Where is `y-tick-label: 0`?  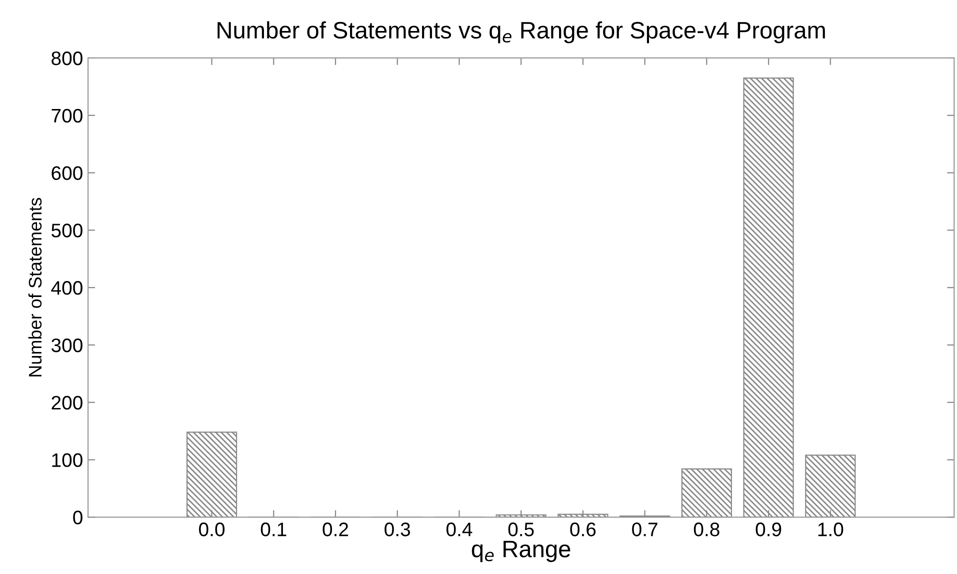
y-tick-label: 0 is located at coordinates (77, 517).